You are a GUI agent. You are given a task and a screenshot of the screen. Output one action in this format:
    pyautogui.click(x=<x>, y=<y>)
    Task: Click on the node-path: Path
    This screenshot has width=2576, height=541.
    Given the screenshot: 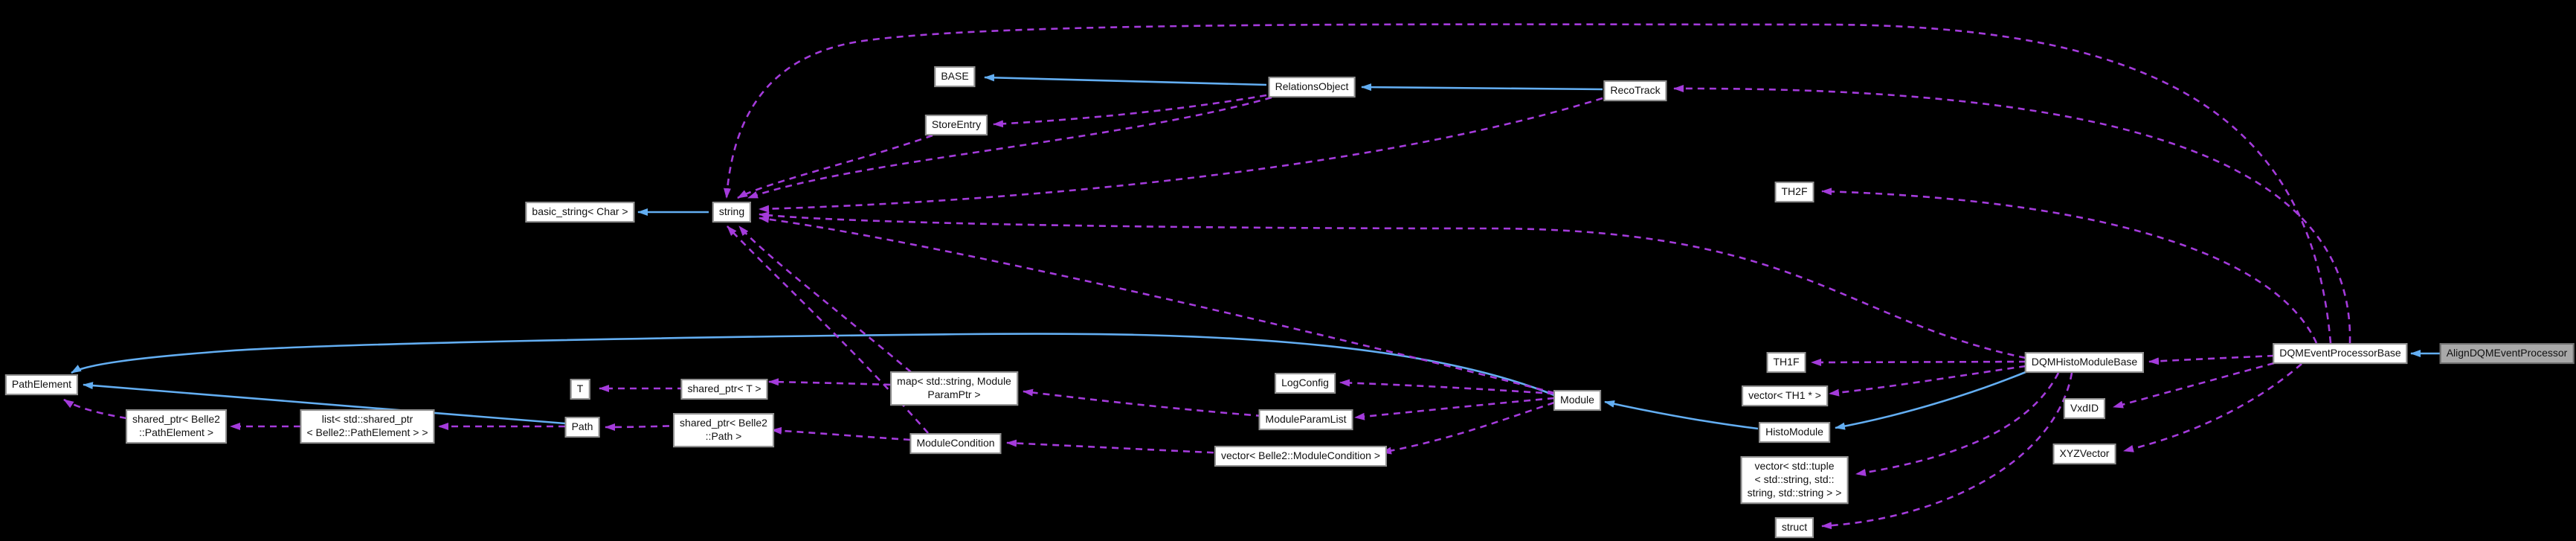 What is the action you would take?
    pyautogui.click(x=582, y=427)
    